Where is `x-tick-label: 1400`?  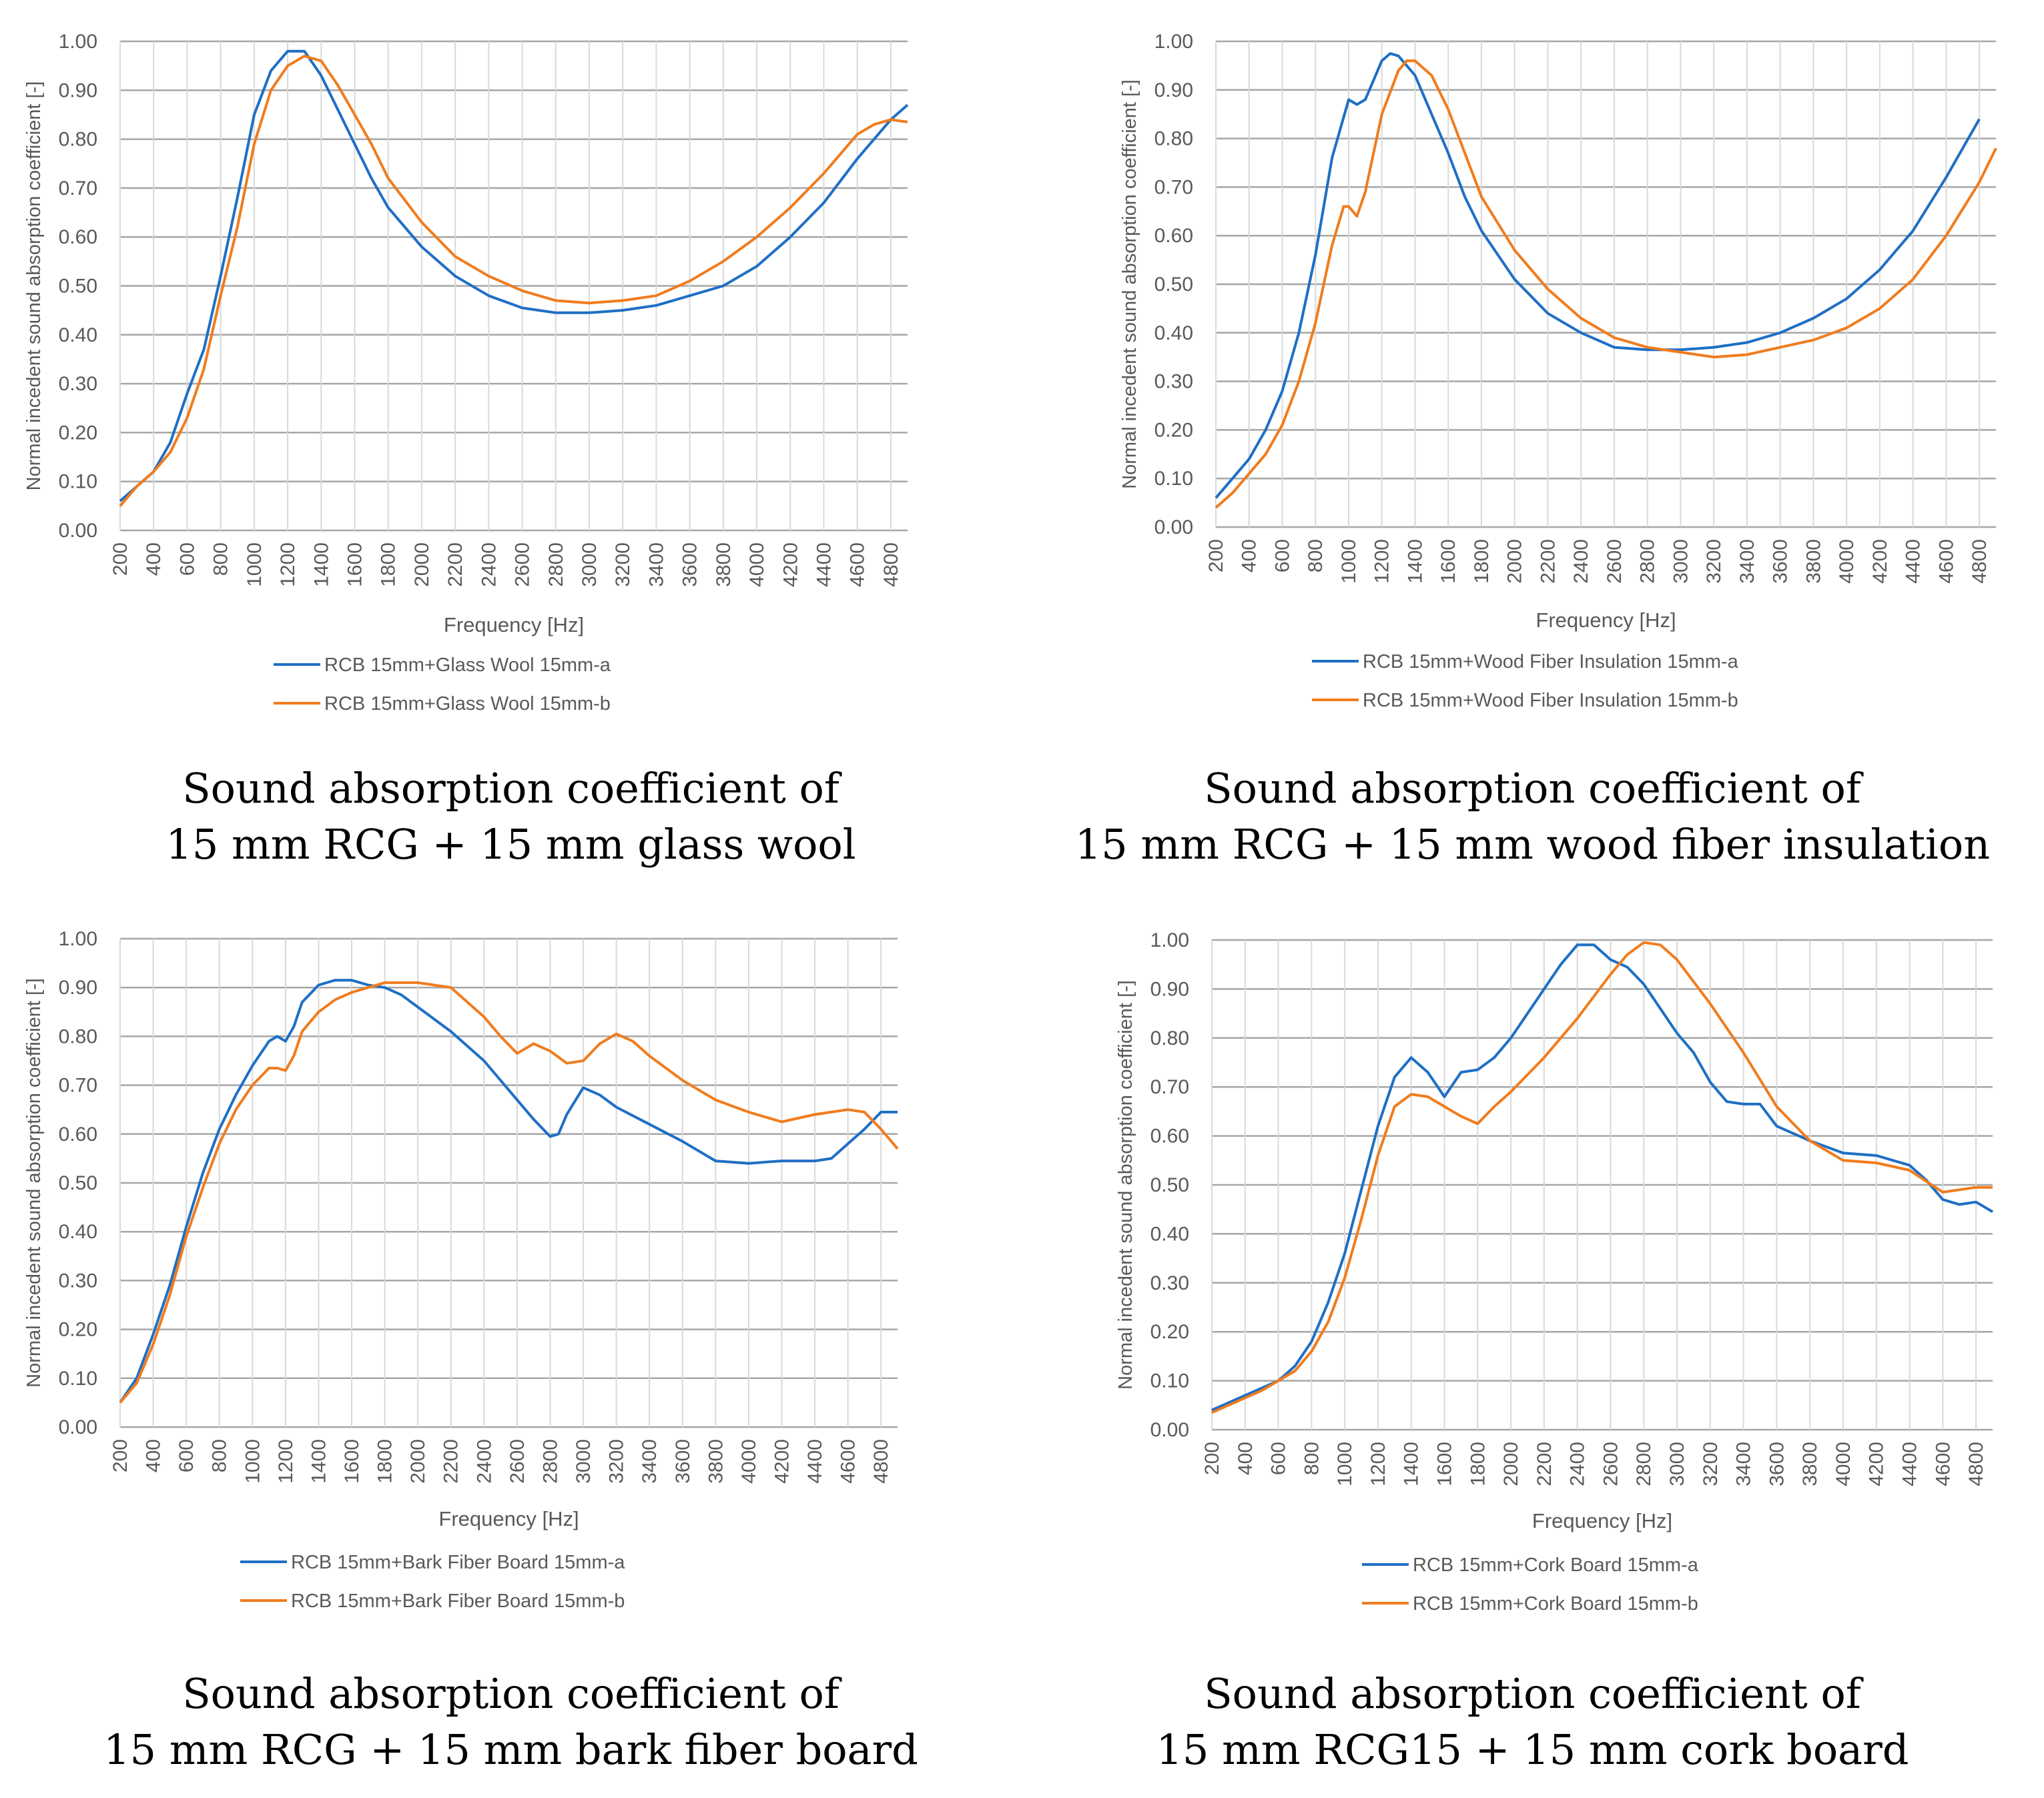 x-tick-label: 1400 is located at coordinates (319, 1462).